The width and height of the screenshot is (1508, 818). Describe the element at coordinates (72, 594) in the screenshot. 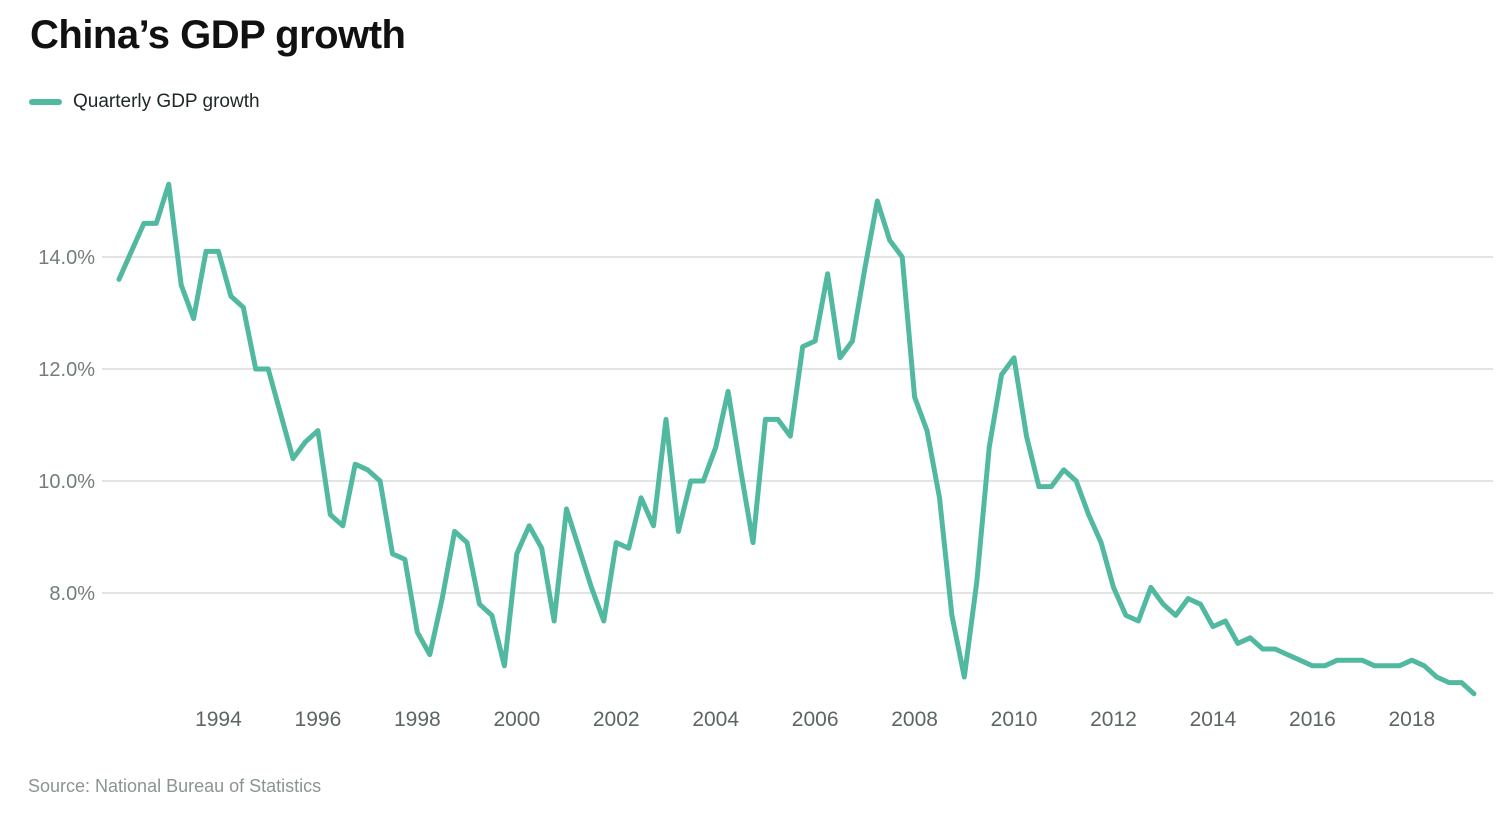

I see `y-axis-label: 8.0%` at that location.